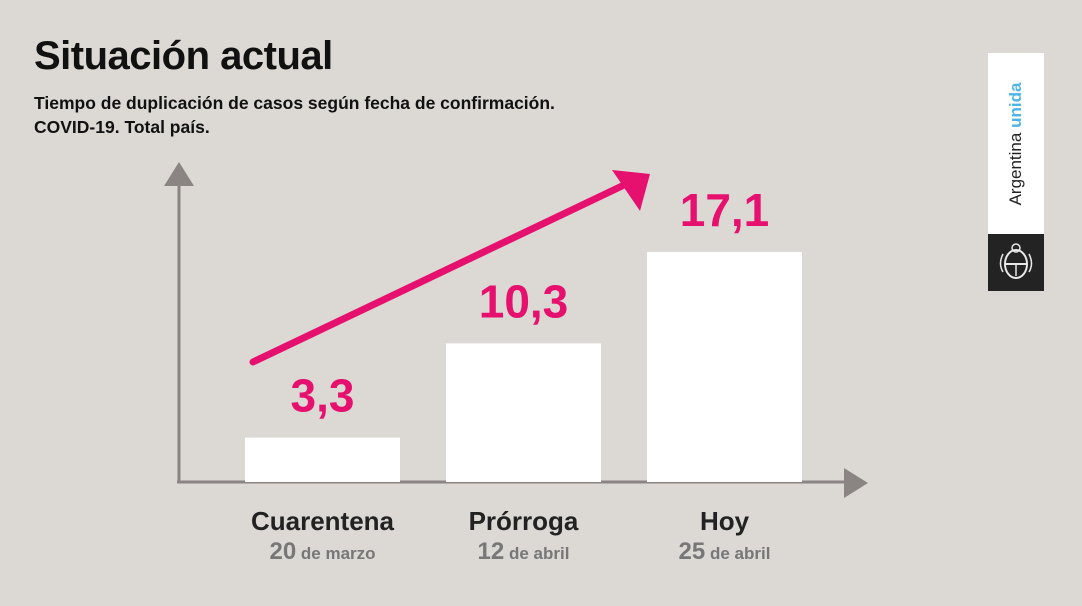 This screenshot has height=606, width=1082. Describe the element at coordinates (856, 483) in the screenshot. I see `x-axis-arrowhead` at that location.